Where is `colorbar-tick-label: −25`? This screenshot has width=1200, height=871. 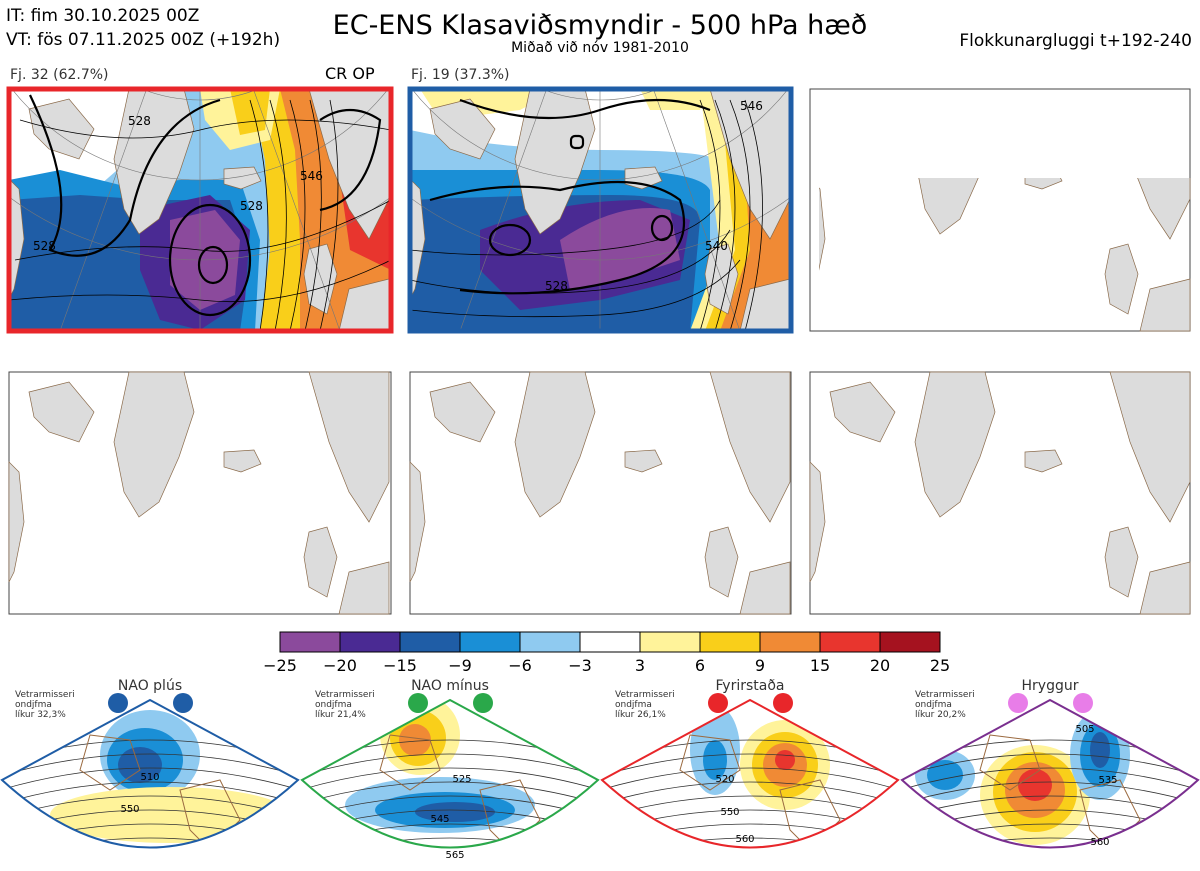
colorbar-tick-label: −25 is located at coordinates (280, 665).